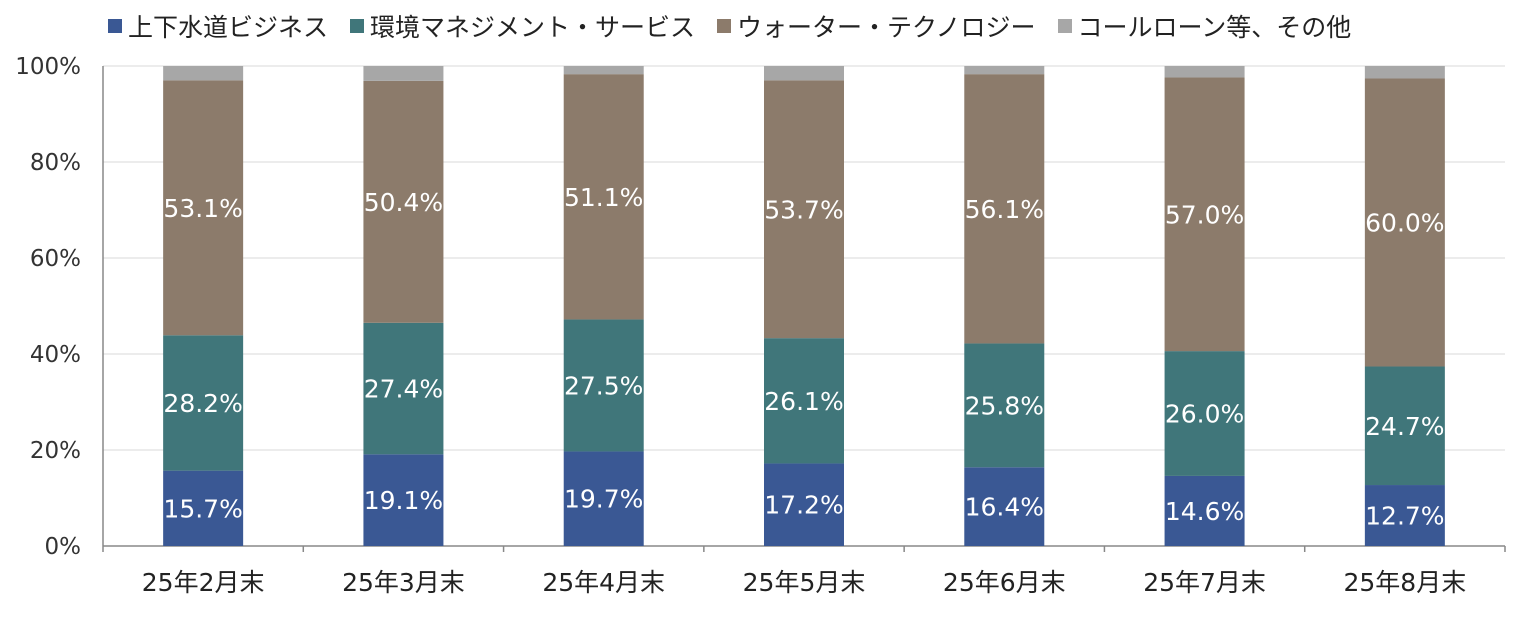 Image resolution: width=1537 pixels, height=617 pixels. I want to click on data-label: 25.8%, so click(1004, 405).